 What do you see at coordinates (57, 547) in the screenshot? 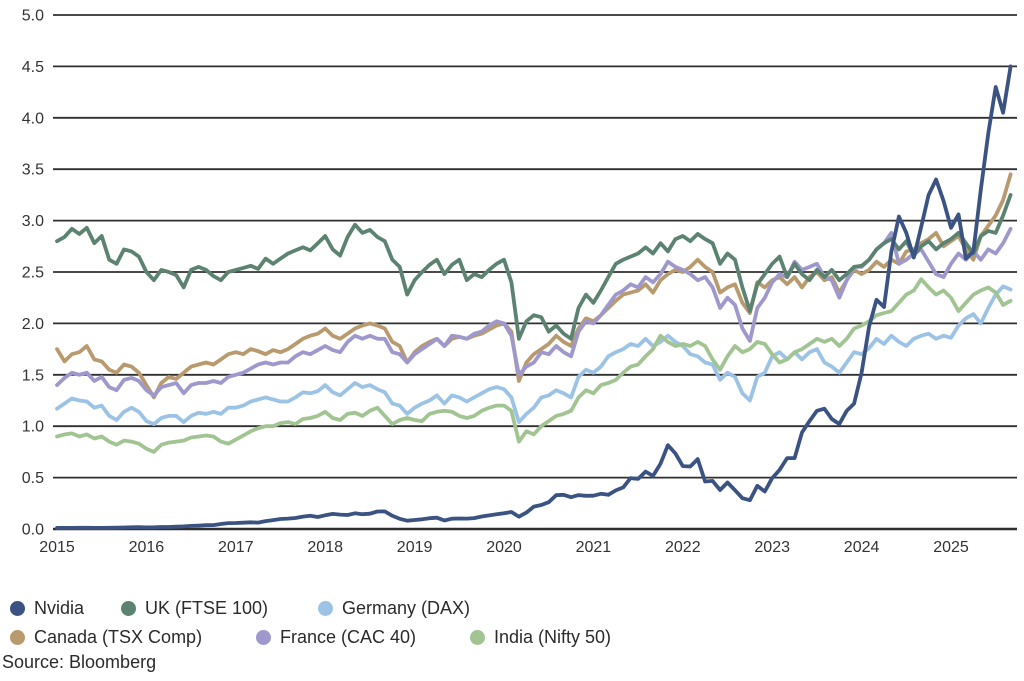
I see `x-axis-tick-label: 2015` at bounding box center [57, 547].